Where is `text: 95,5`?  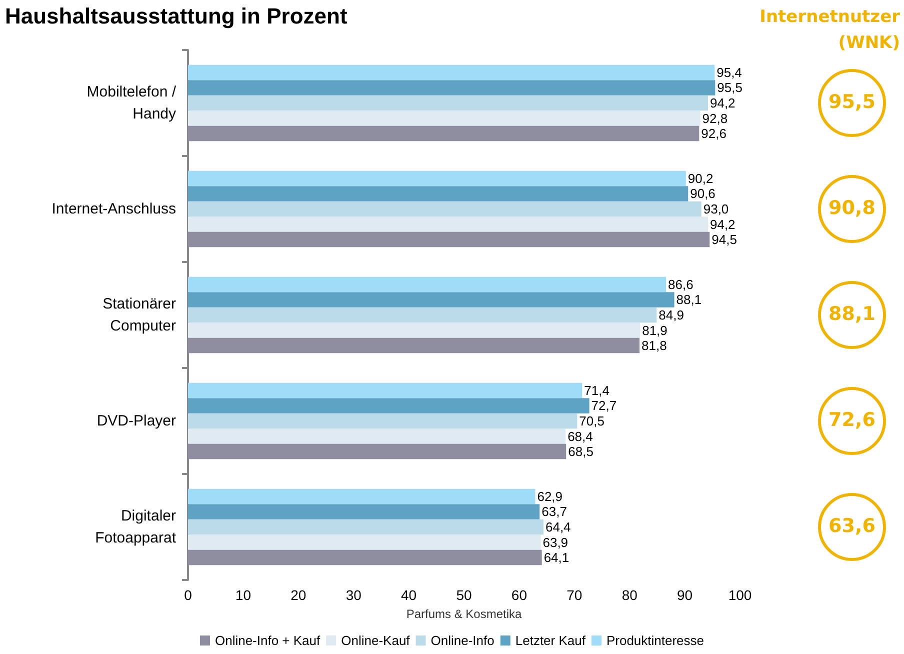 text: 95,5 is located at coordinates (852, 102).